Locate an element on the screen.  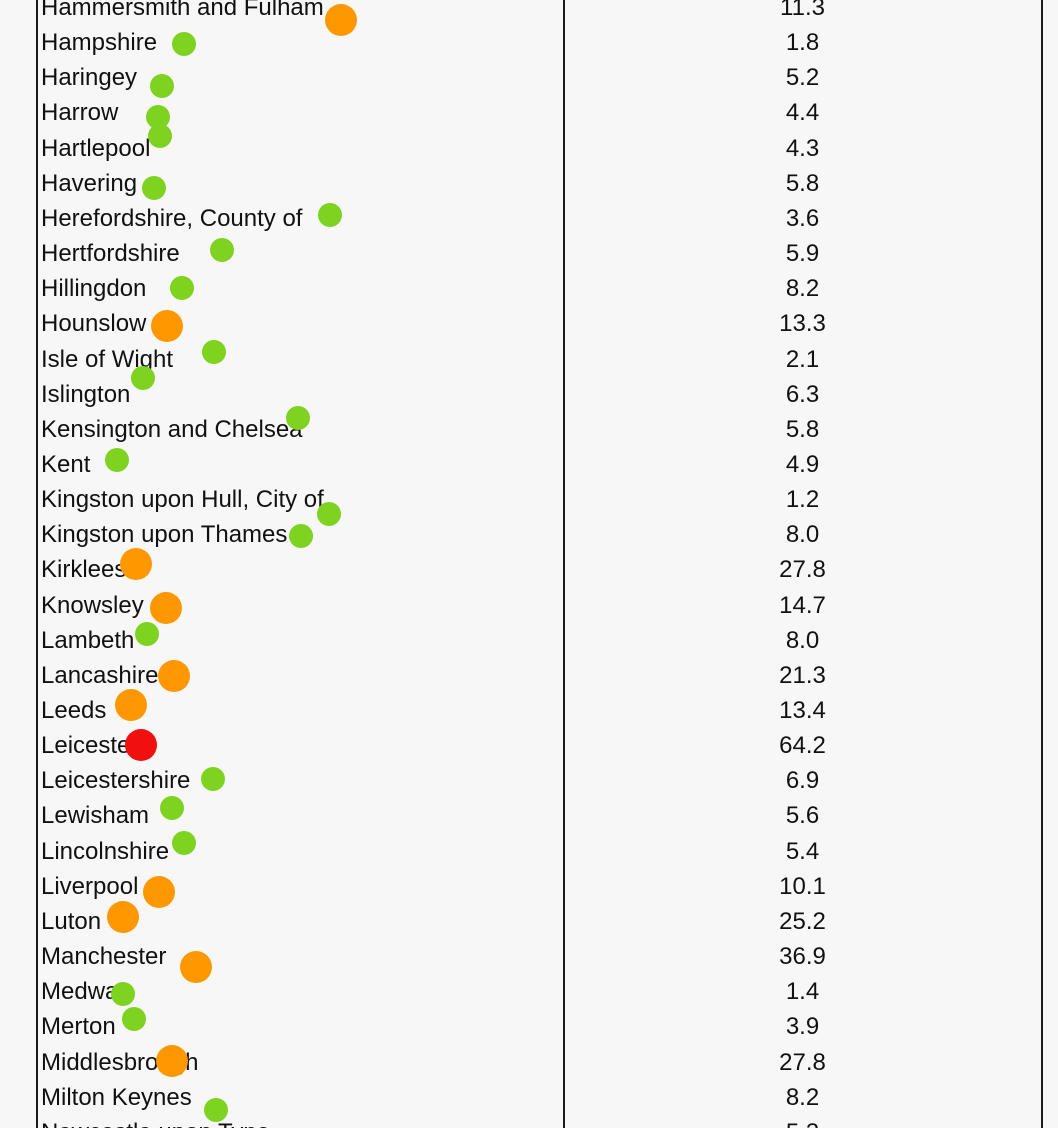
area-value: 64.2 is located at coordinates (802, 746).